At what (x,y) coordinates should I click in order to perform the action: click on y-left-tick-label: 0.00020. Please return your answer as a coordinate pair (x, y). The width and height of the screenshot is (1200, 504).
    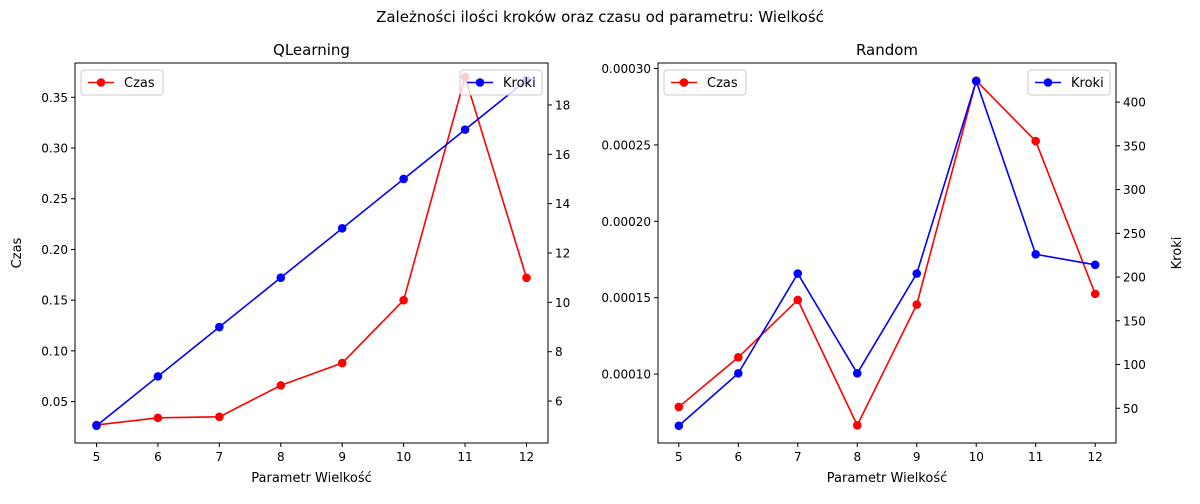
    Looking at the image, I should click on (626, 222).